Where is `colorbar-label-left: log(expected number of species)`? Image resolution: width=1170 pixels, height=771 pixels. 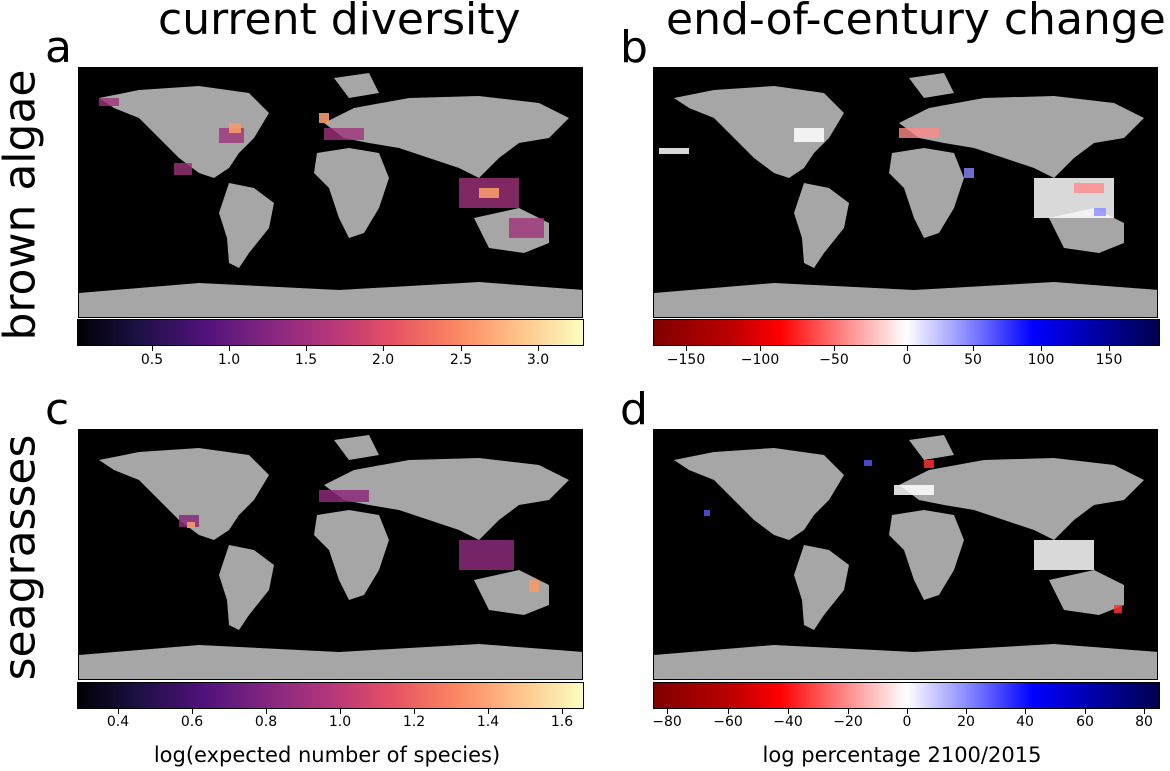
colorbar-label-left: log(expected number of species) is located at coordinates (327, 755).